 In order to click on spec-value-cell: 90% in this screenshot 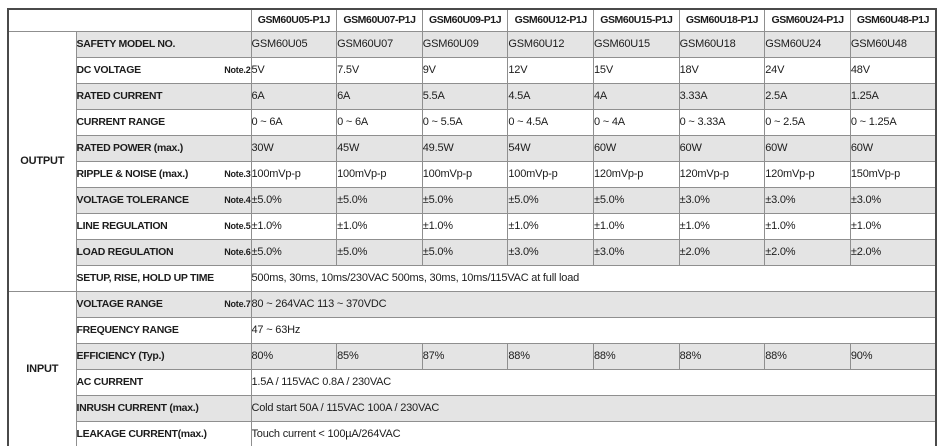, I will do `click(893, 356)`.